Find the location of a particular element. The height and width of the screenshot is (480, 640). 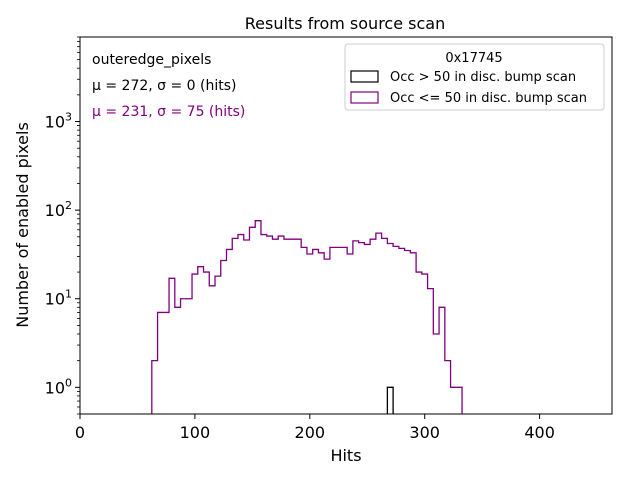

legend-title: 0x17745 is located at coordinates (473, 58).